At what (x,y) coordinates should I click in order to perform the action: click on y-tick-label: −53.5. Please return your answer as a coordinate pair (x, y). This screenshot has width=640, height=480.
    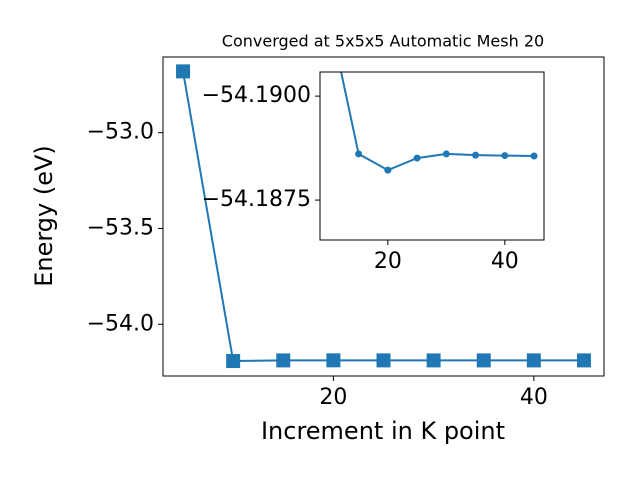
    Looking at the image, I should click on (120, 227).